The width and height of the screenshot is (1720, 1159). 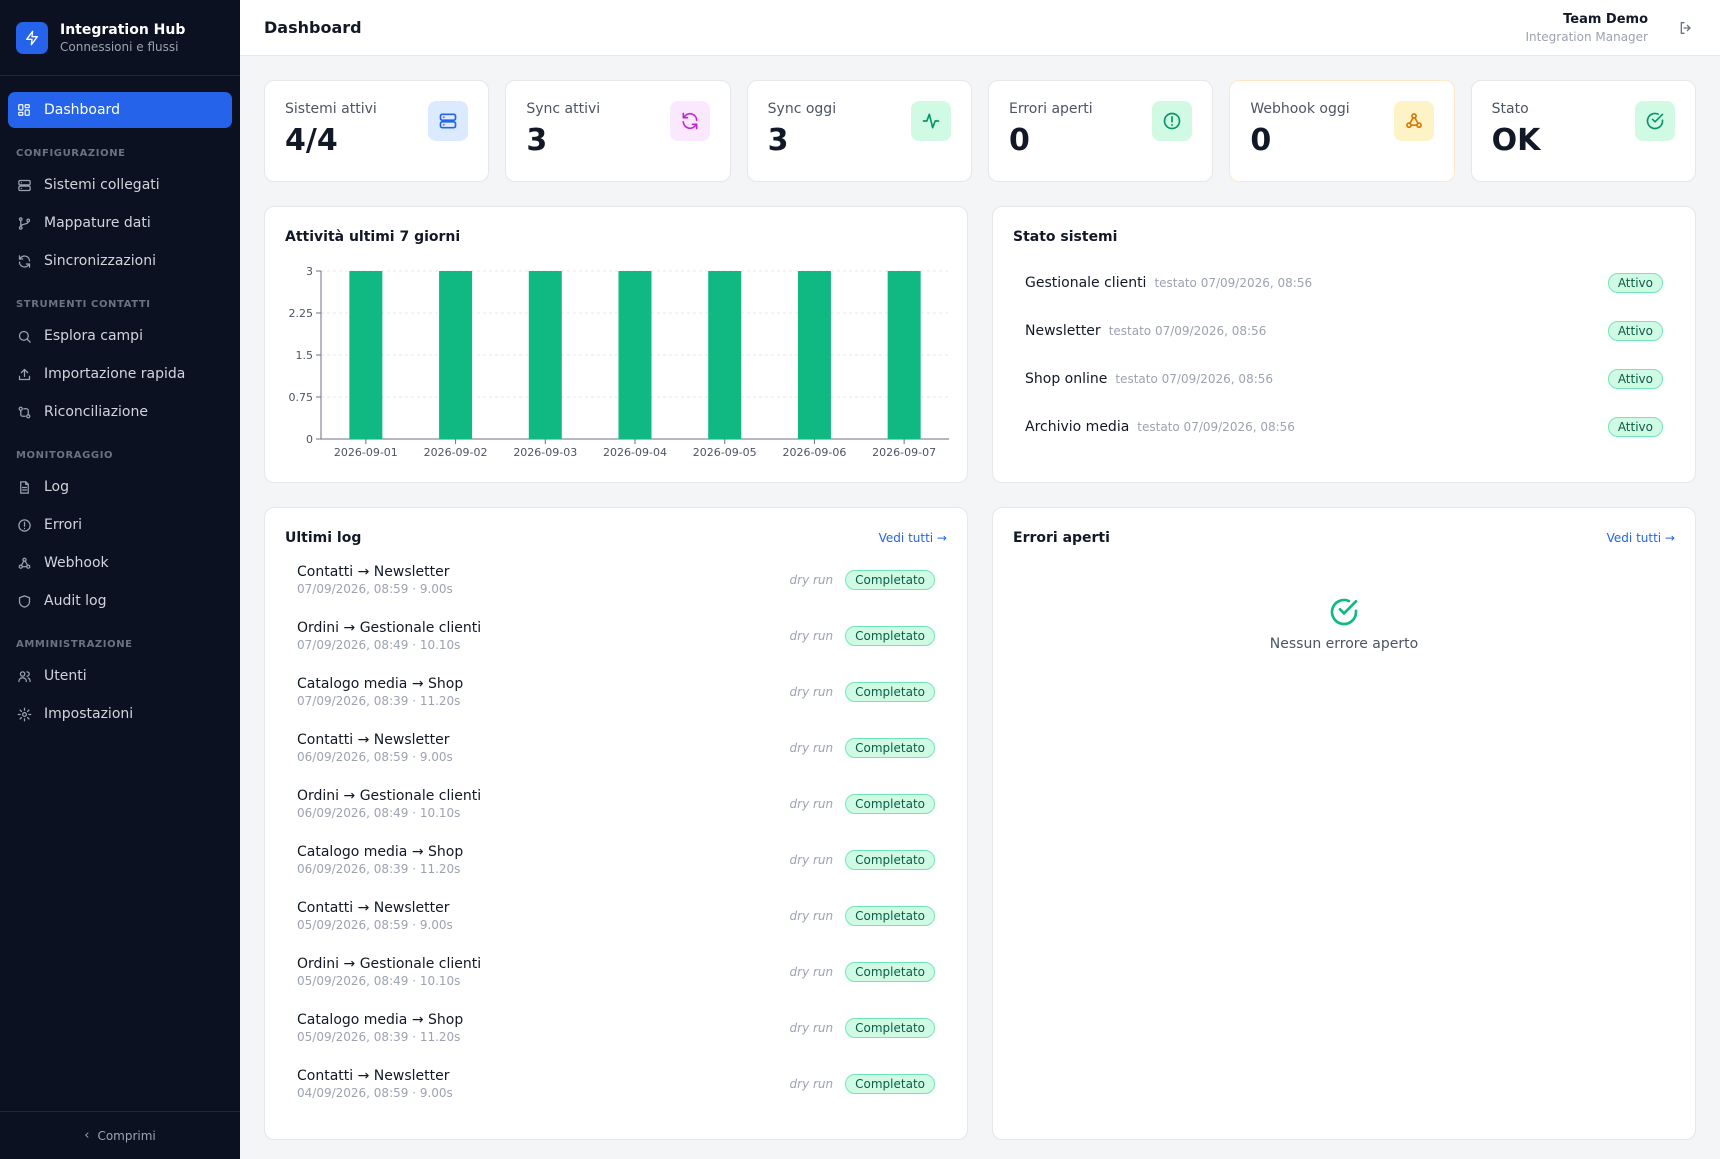 I want to click on stat-label: Sync oggi, so click(x=802, y=109).